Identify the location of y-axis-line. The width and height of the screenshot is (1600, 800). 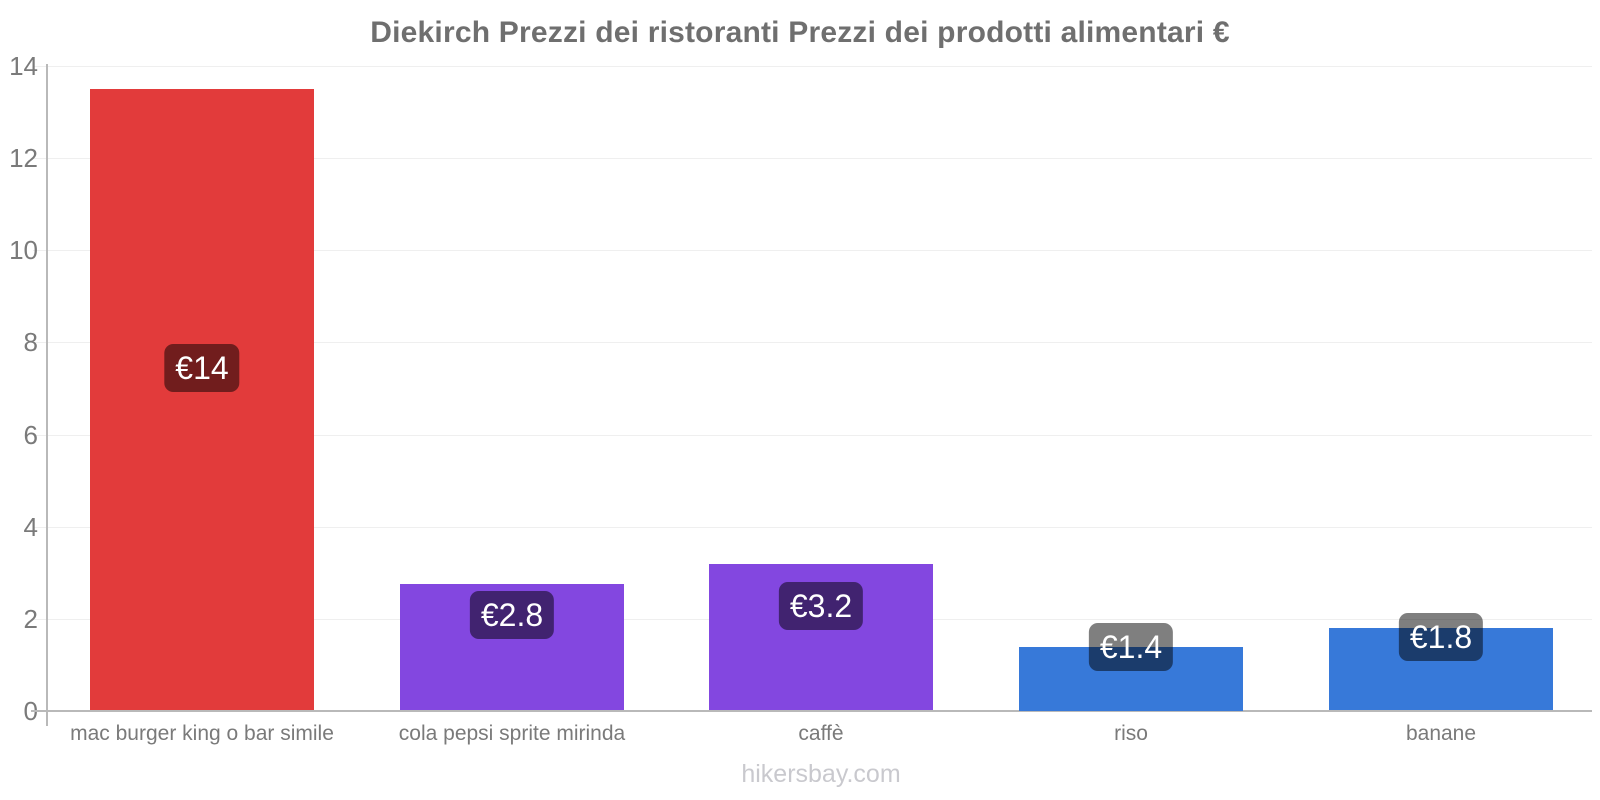
(47, 395).